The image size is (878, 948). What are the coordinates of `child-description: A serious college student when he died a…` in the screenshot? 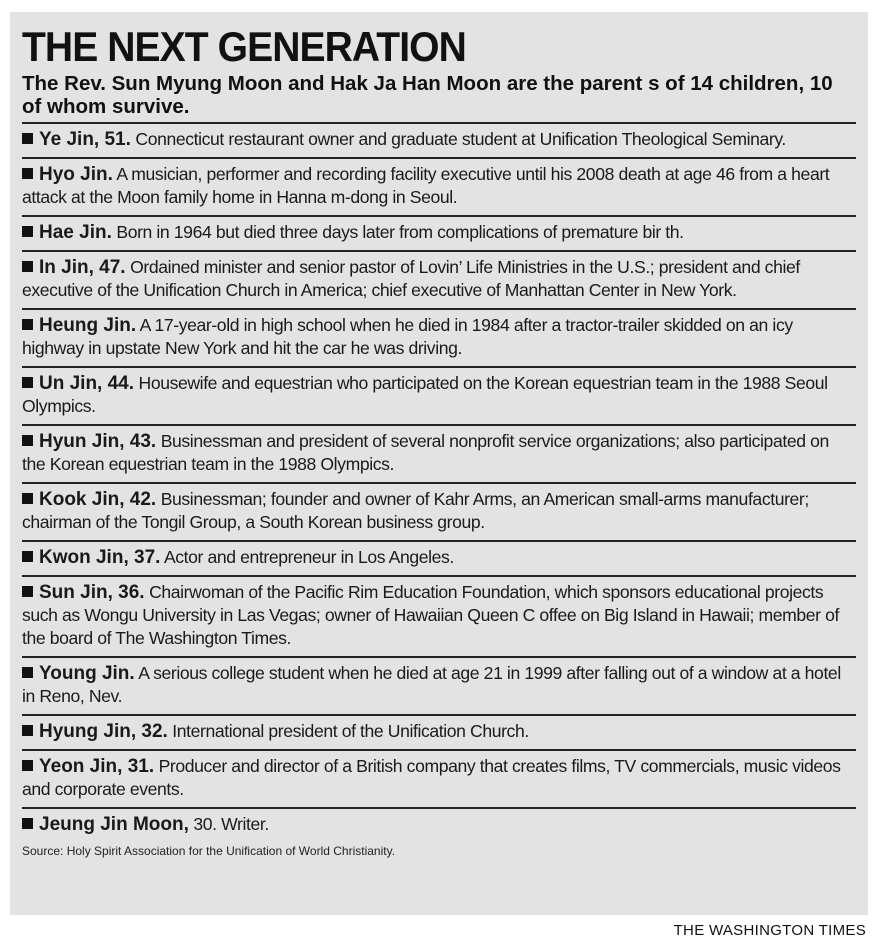 It's located at (431, 684).